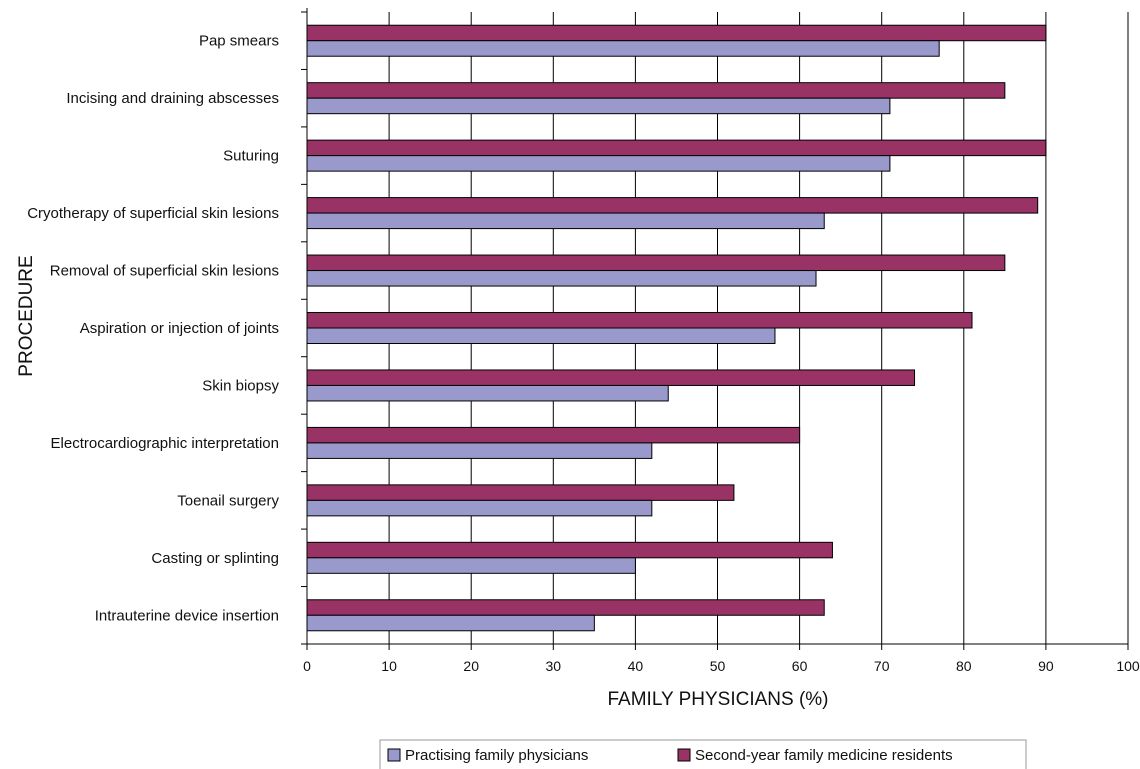  I want to click on category-label: Pap smears, so click(239, 41).